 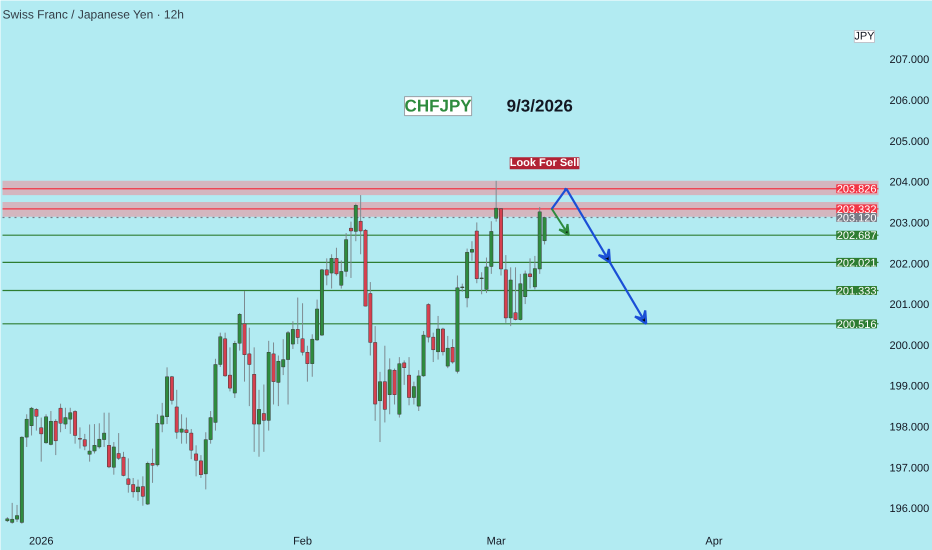 What do you see at coordinates (856, 263) in the screenshot?
I see `ref-line-label: 202.021` at bounding box center [856, 263].